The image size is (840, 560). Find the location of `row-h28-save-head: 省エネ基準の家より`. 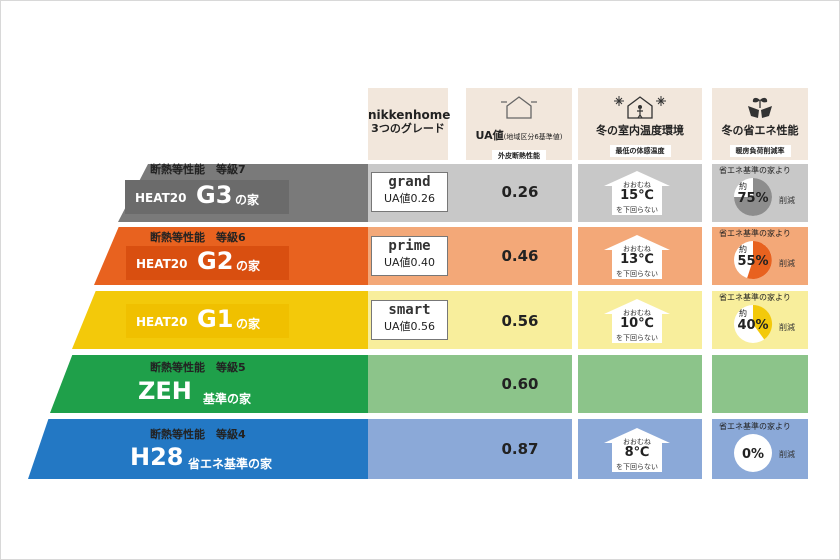

row-h28-save-head: 省エネ基準の家より is located at coordinates (755, 426).